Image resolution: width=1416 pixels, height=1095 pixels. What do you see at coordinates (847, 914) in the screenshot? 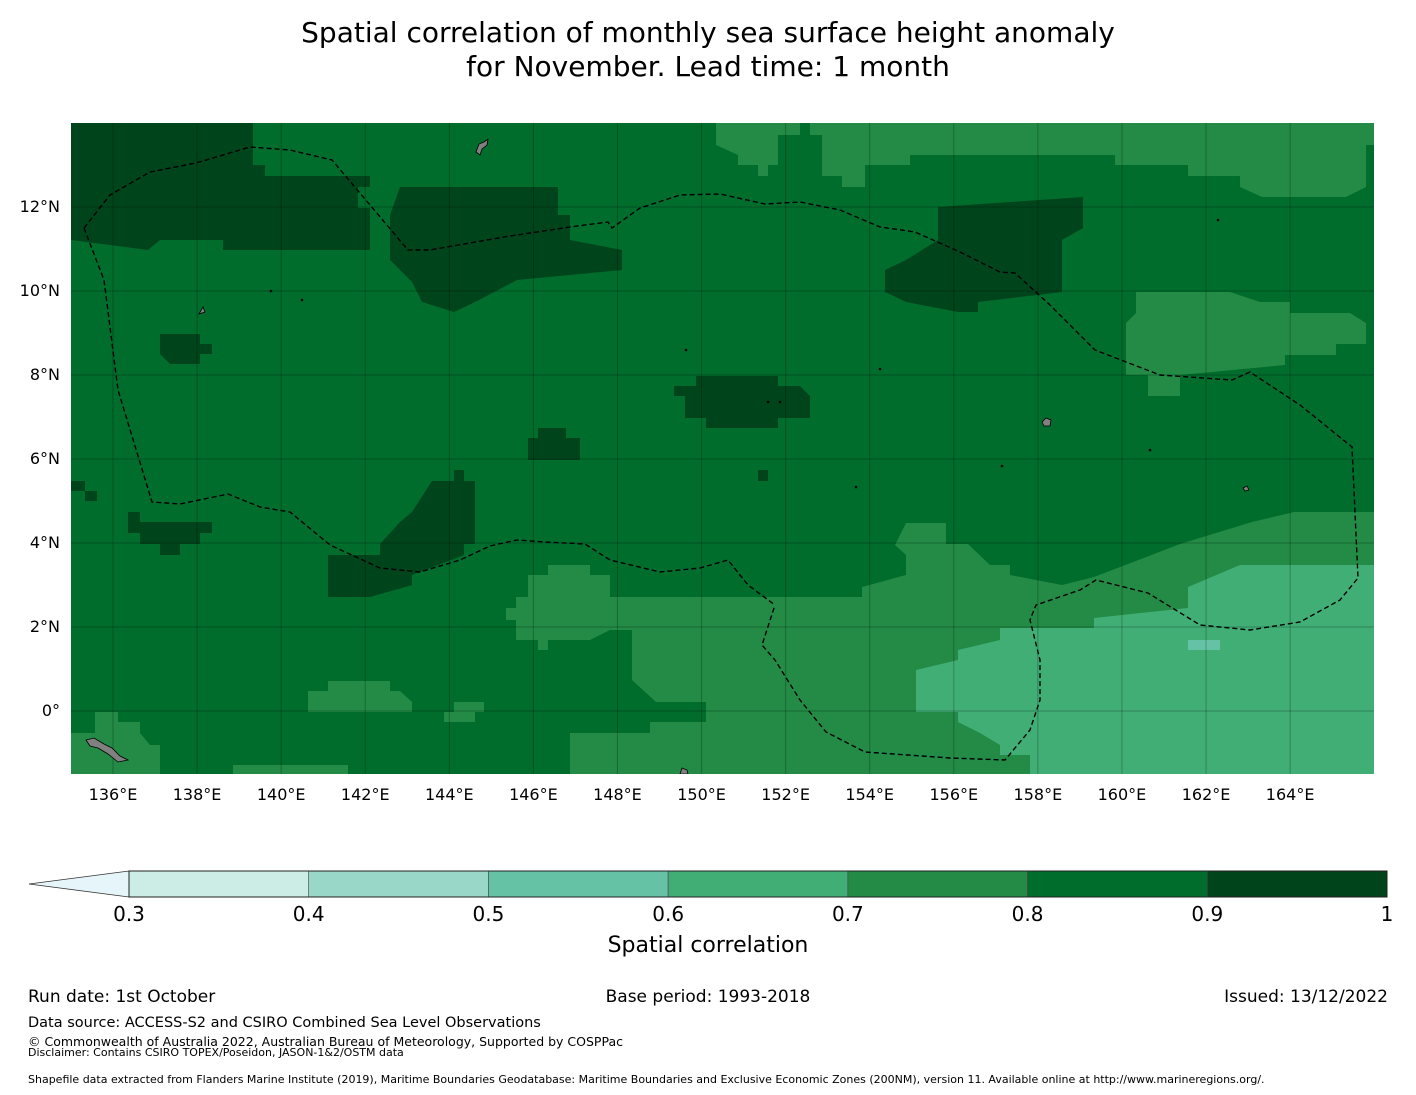
I see `colorbar-tick-label: 0.7` at bounding box center [847, 914].